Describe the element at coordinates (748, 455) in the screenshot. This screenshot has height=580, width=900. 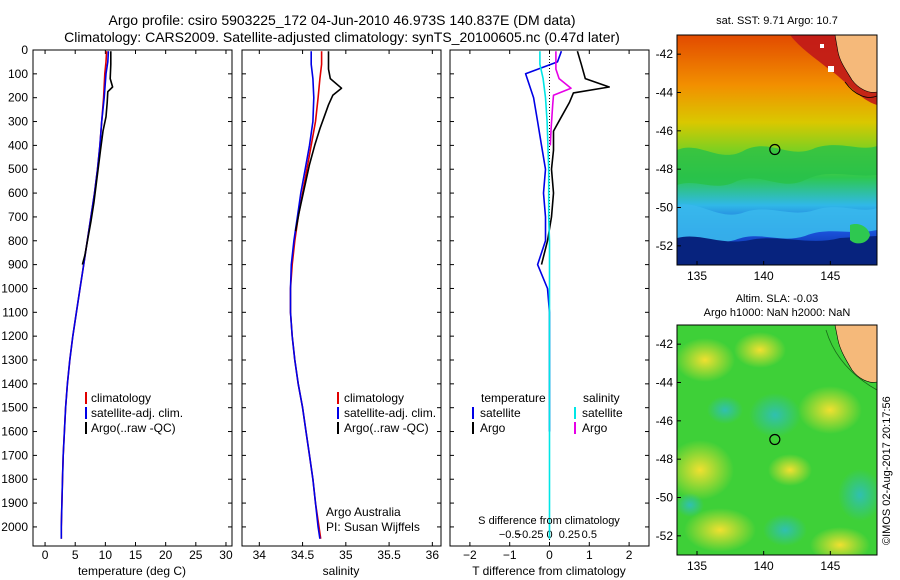
I see `sla-map-ticks: 135 140 145 -42 -44 -46 -48 -50 -52` at that location.